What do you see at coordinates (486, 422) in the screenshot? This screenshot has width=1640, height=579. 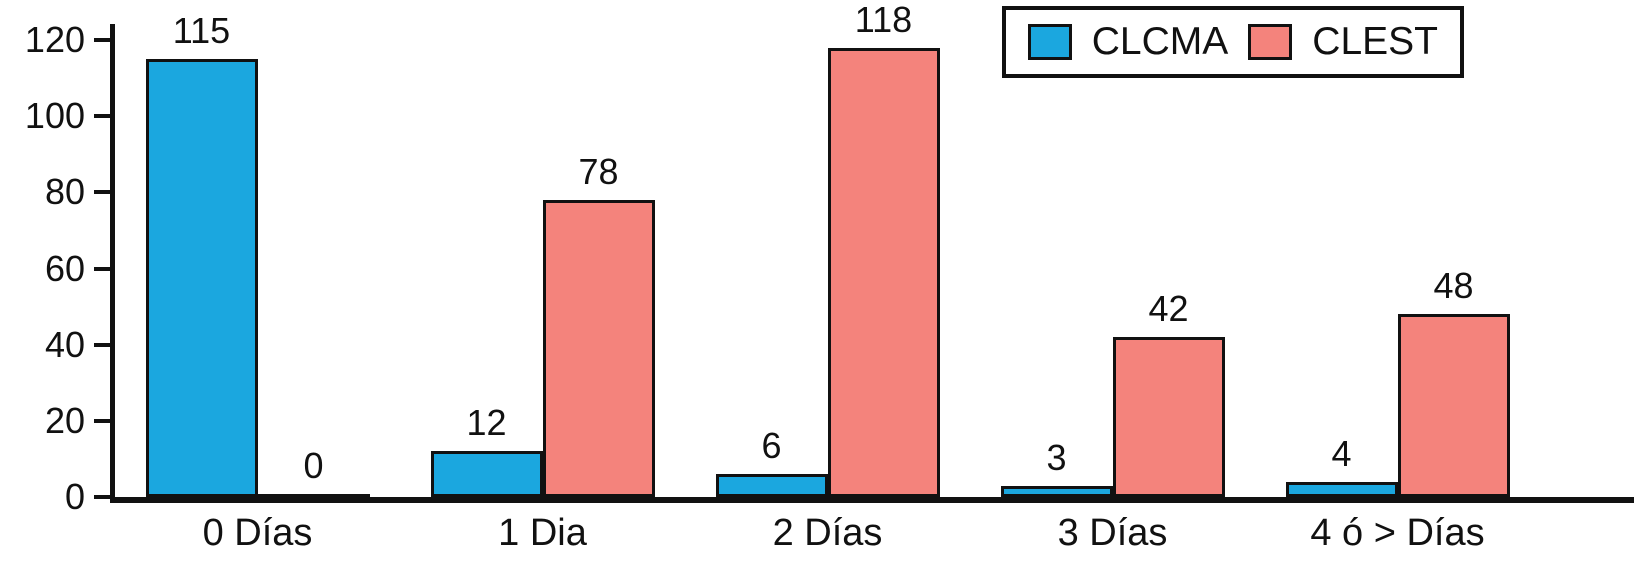 I see `bar-value-label: 12` at bounding box center [486, 422].